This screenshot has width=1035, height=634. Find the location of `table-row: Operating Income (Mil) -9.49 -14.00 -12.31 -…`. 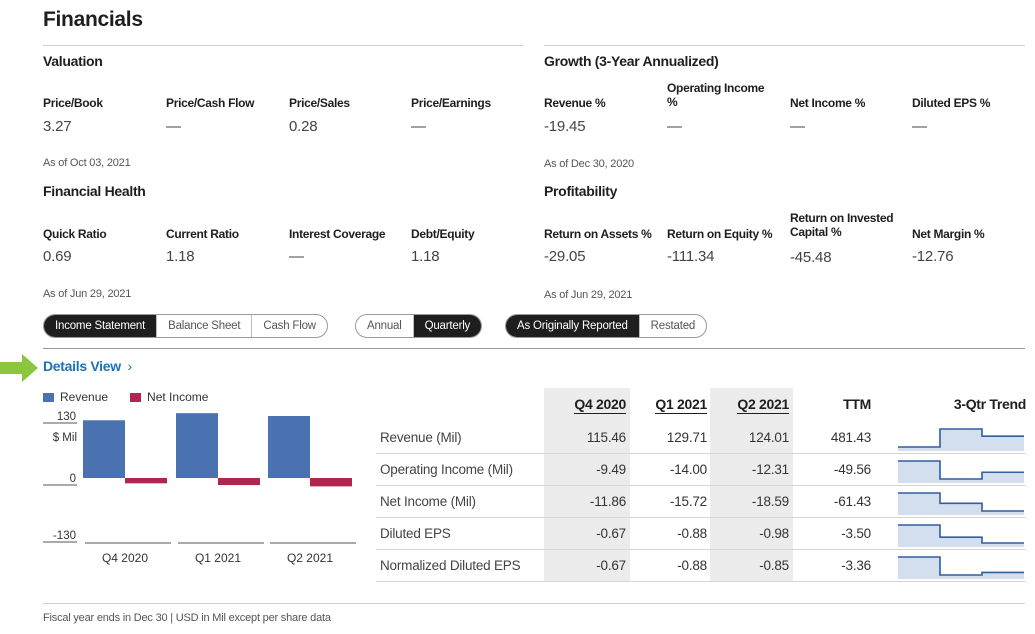

table-row: Operating Income (Mil) -9.49 -14.00 -12.31 -… is located at coordinates (701, 470).